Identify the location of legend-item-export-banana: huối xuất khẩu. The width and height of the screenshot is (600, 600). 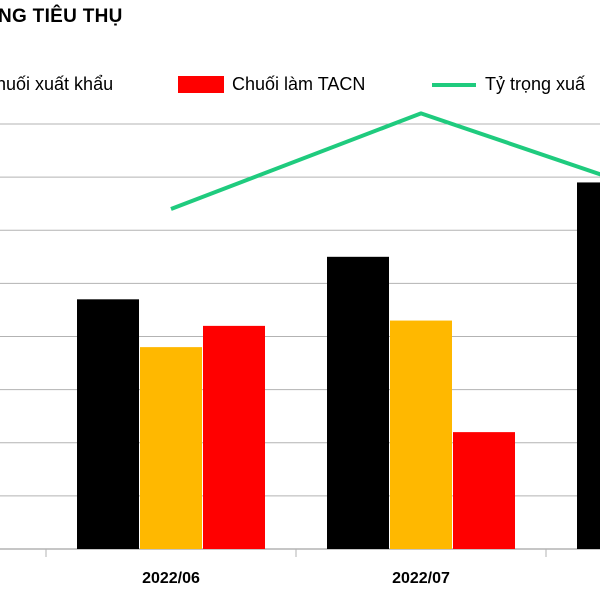
(56, 84).